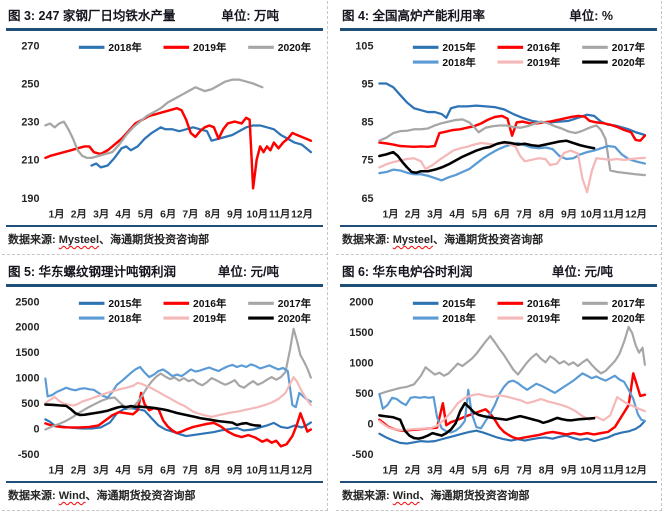  What do you see at coordinates (367, 199) in the screenshot?
I see `svg-text: 65` at bounding box center [367, 199].